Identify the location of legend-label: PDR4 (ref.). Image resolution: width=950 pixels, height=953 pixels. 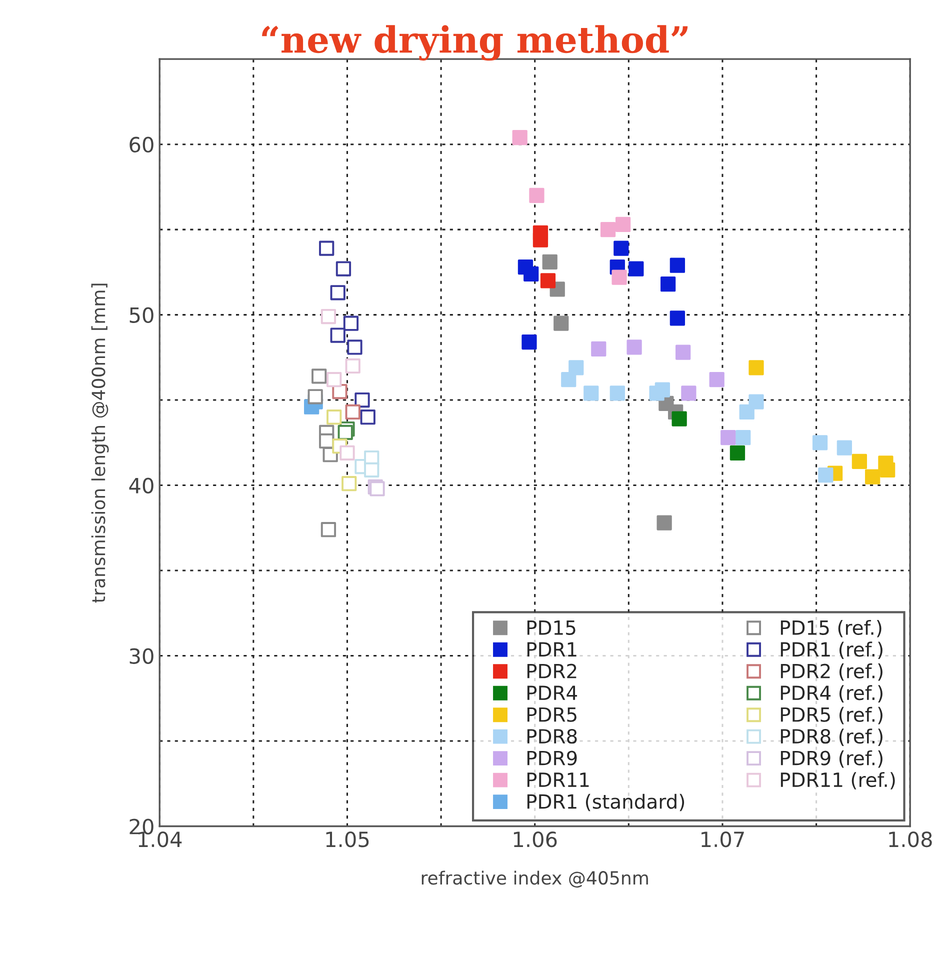
(831, 693).